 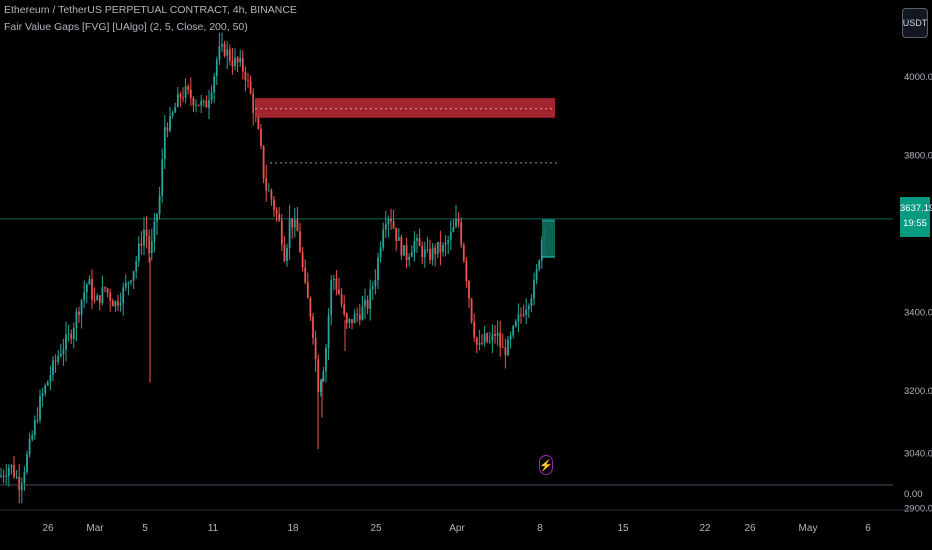 I want to click on bullish-fvg-zone, so click(x=548, y=237).